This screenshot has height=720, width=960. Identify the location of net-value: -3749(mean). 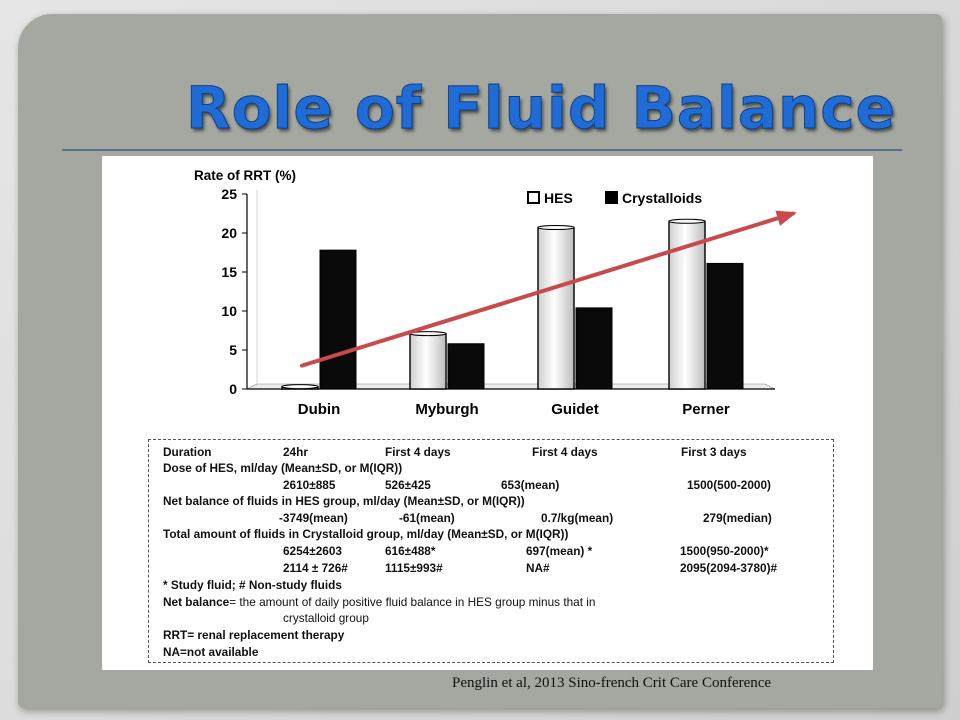
(313, 518).